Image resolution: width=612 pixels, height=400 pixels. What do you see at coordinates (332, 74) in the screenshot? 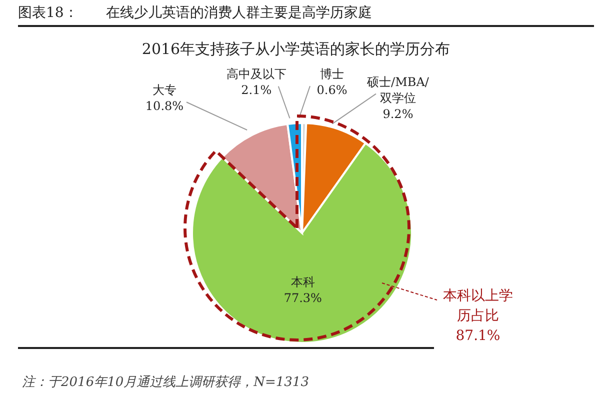
I see `slice-label: 博士` at bounding box center [332, 74].